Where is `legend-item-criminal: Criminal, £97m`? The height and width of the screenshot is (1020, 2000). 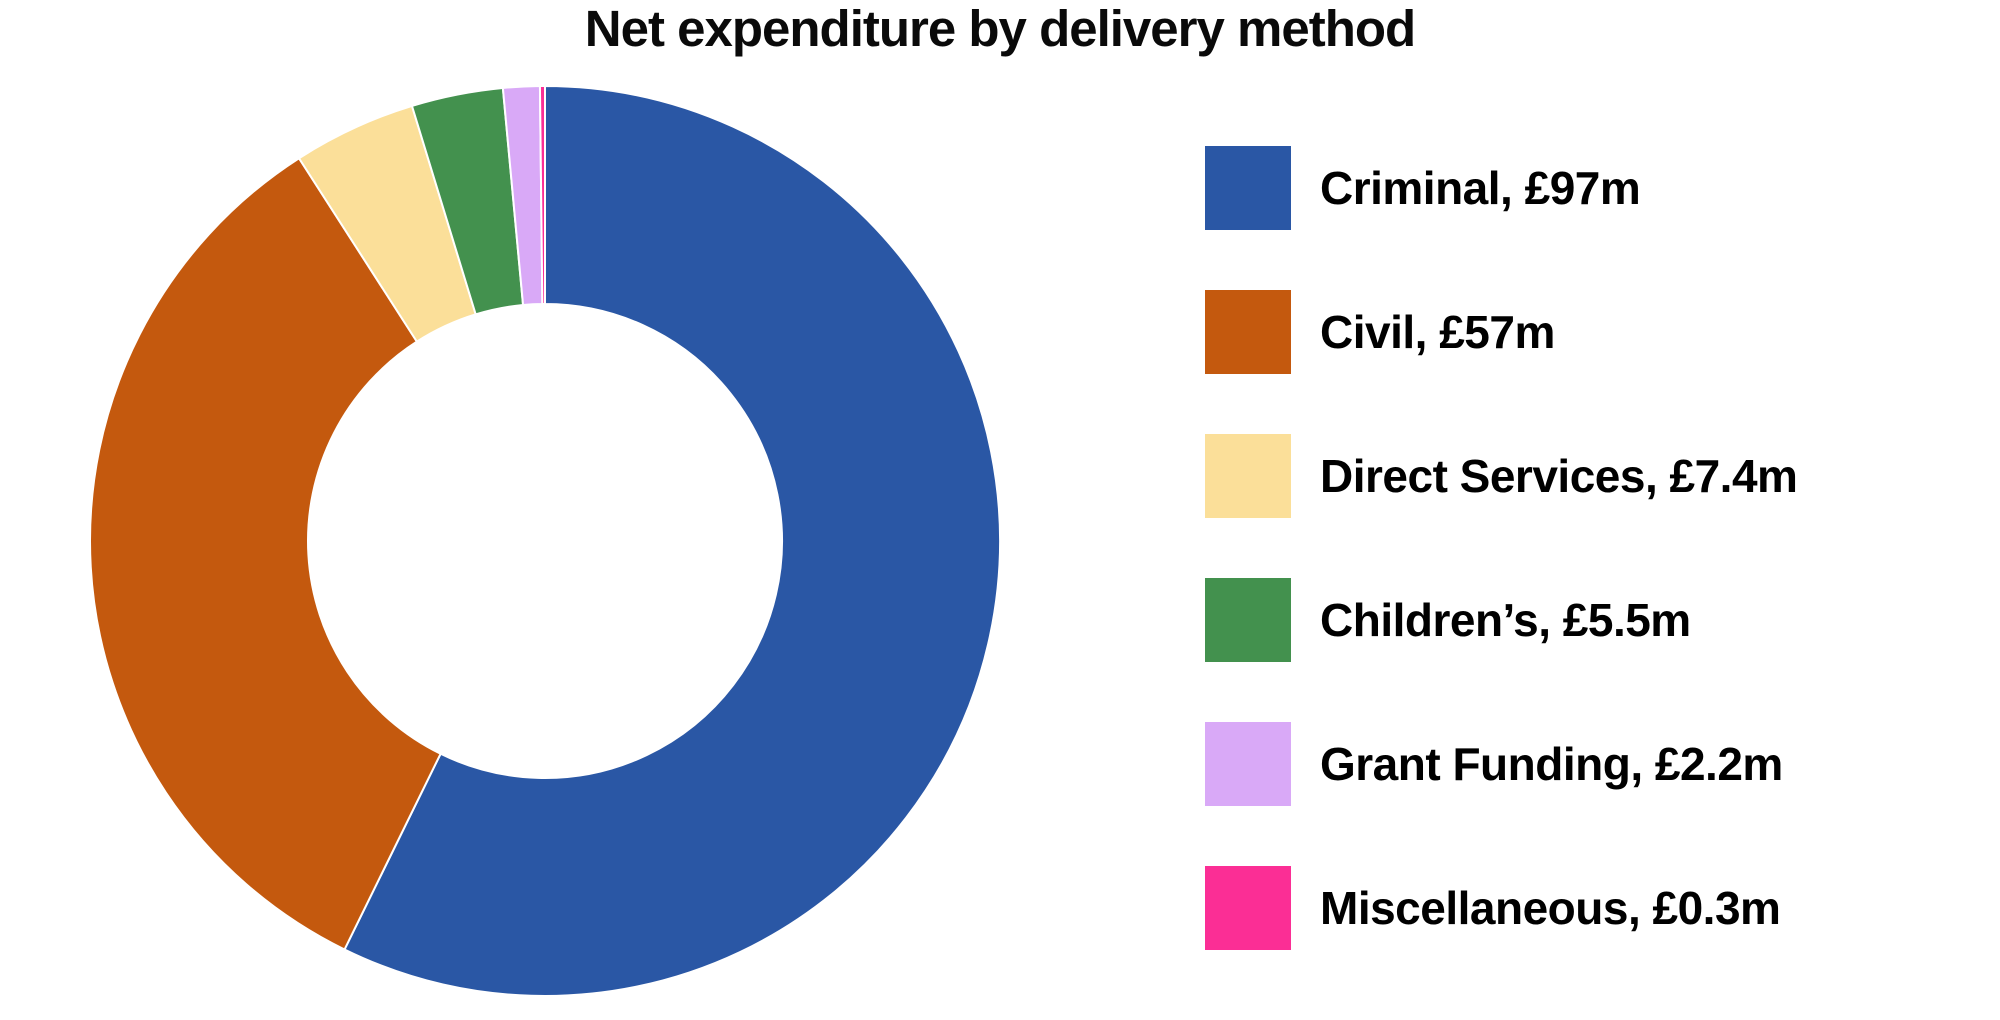
legend-item-criminal: Criminal, £97m is located at coordinates (1501, 188).